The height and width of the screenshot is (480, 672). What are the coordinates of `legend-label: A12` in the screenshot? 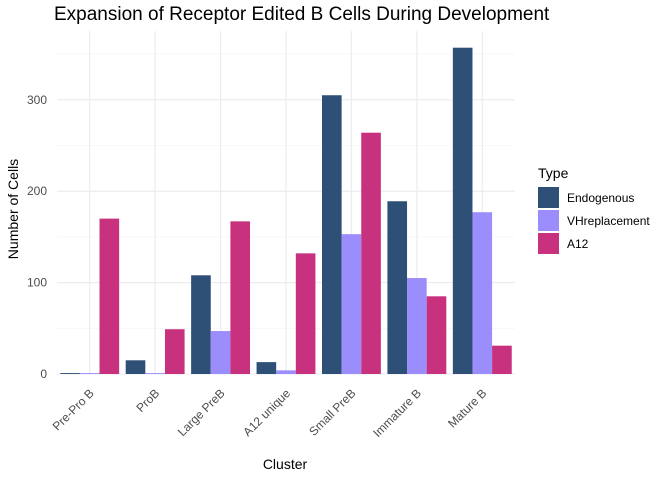 It's located at (578, 244).